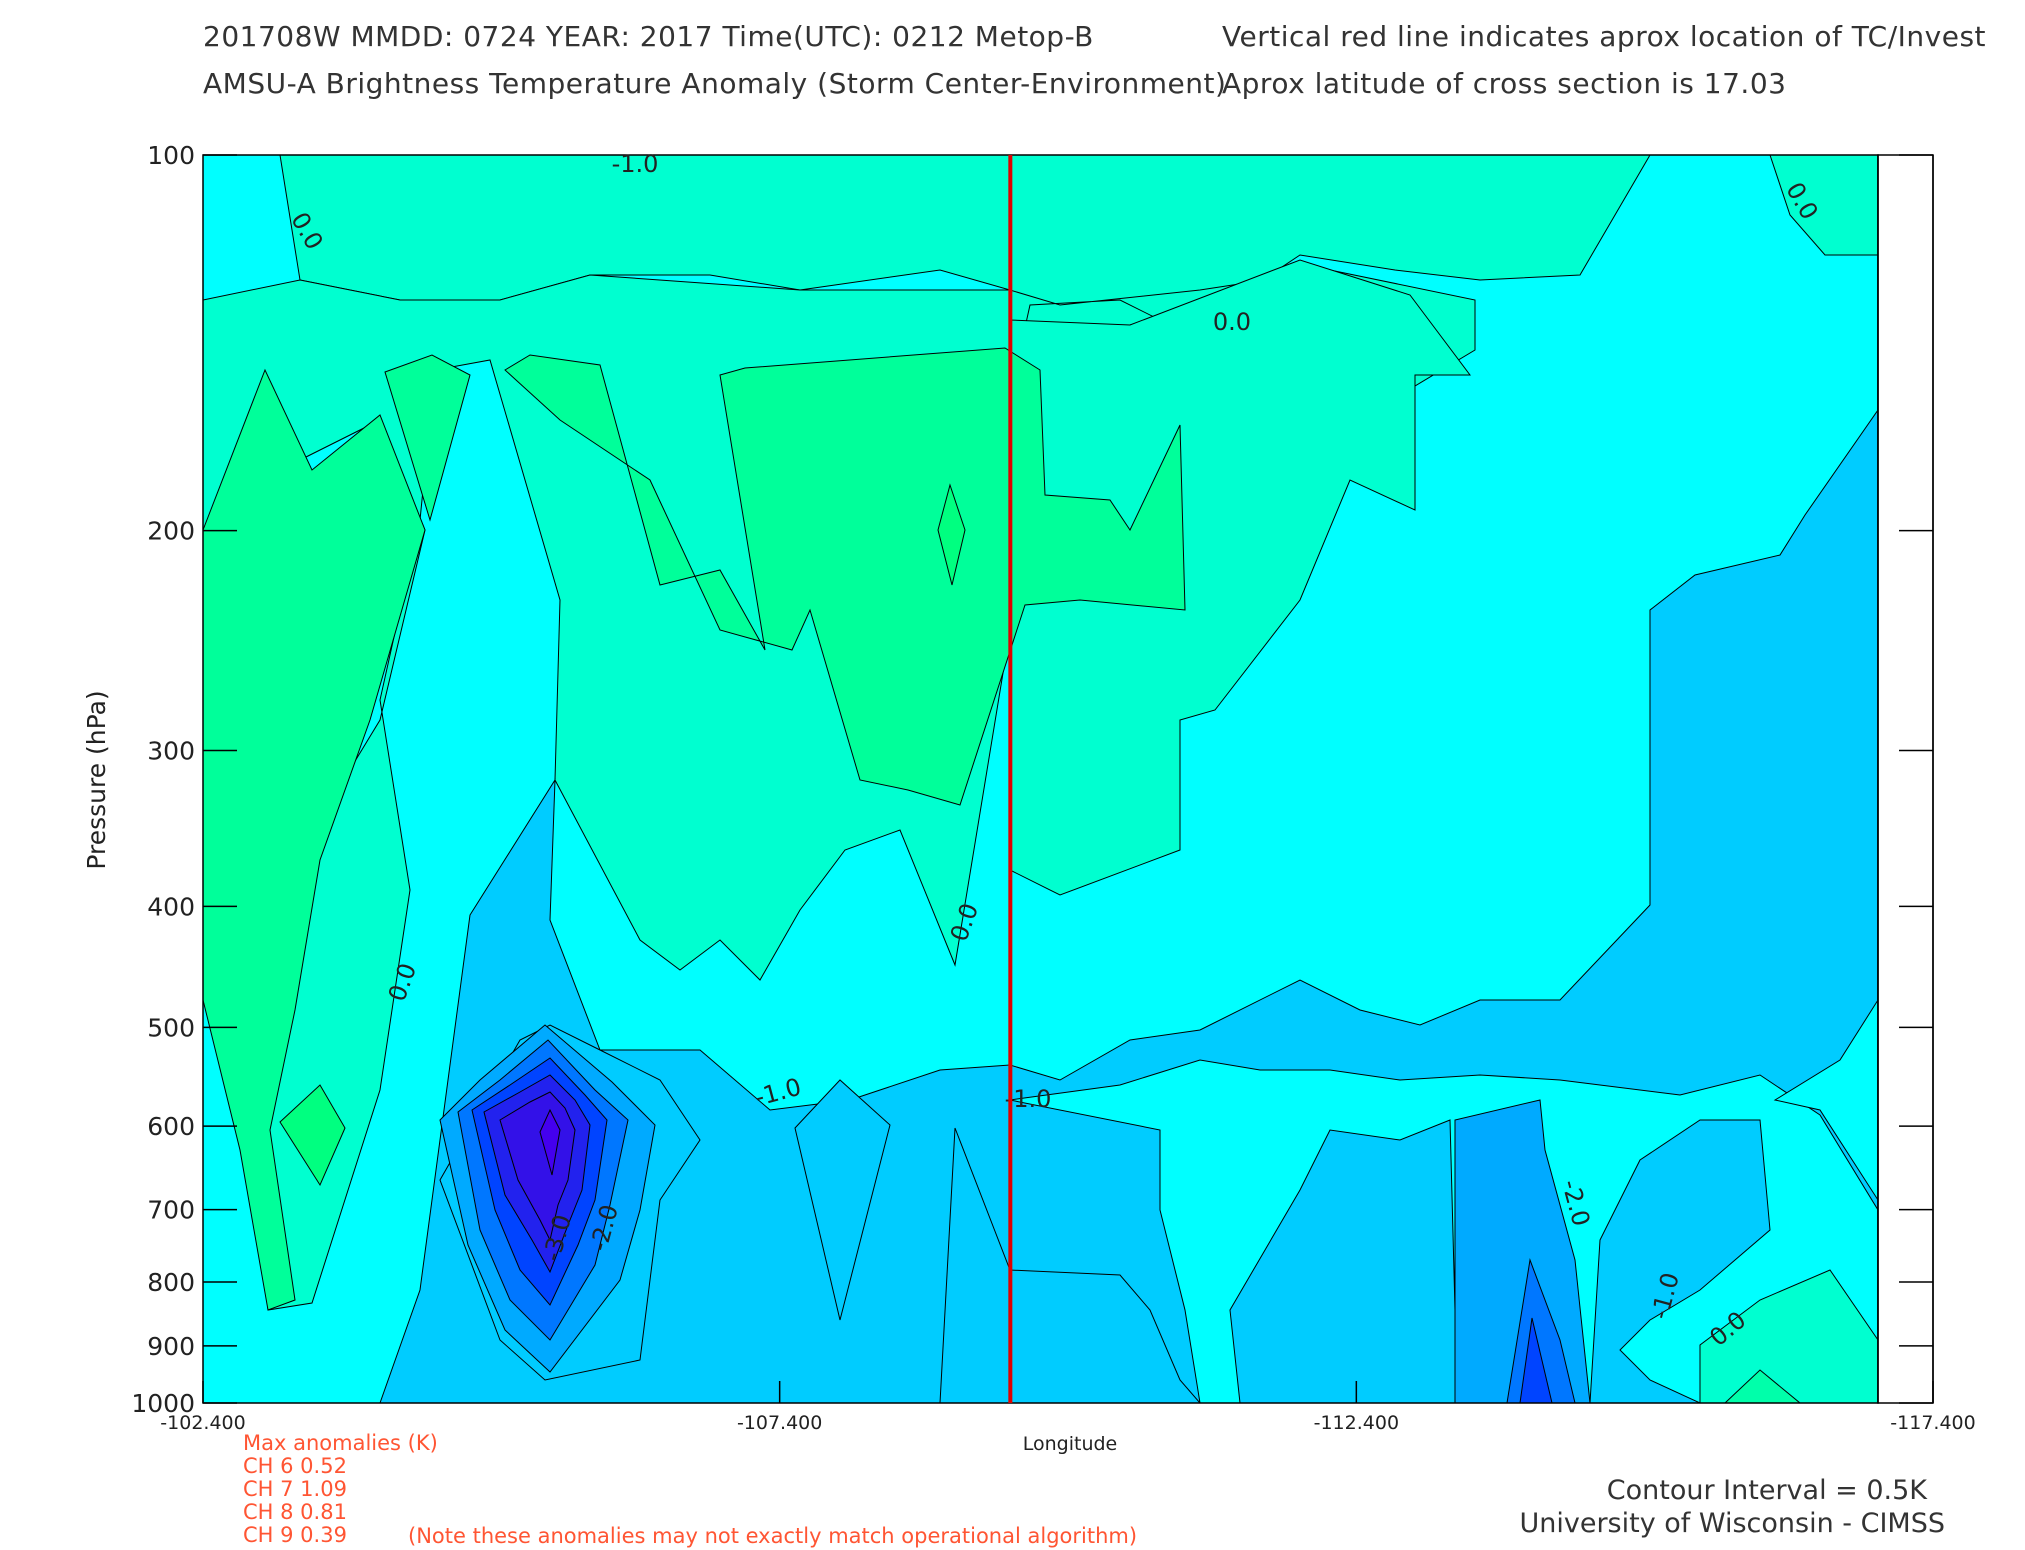  What do you see at coordinates (163, 1403) in the screenshot?
I see `y-tick-label: 1000` at bounding box center [163, 1403].